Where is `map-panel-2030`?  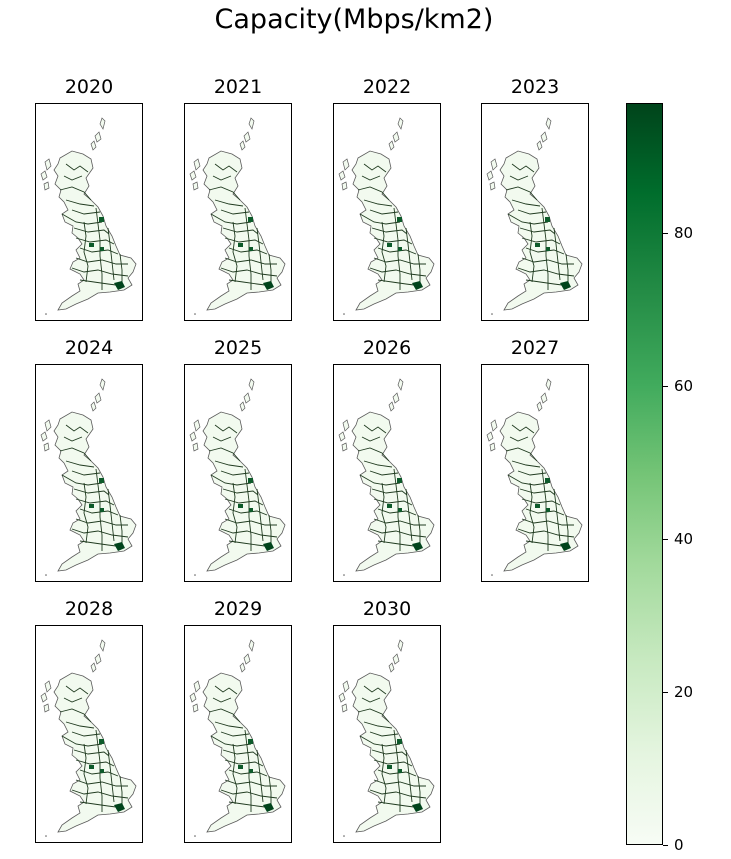
map-panel-2030 is located at coordinates (387, 734).